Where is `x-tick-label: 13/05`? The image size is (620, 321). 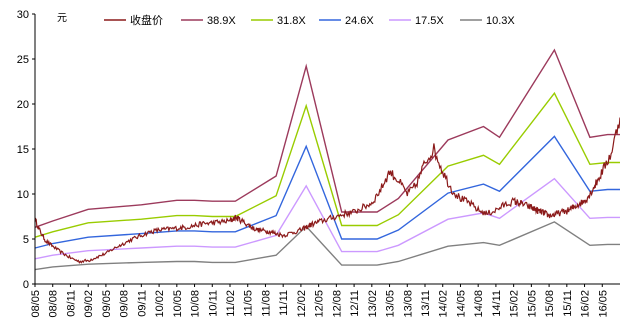 x-tick-label: 13/05 is located at coordinates (391, 304).